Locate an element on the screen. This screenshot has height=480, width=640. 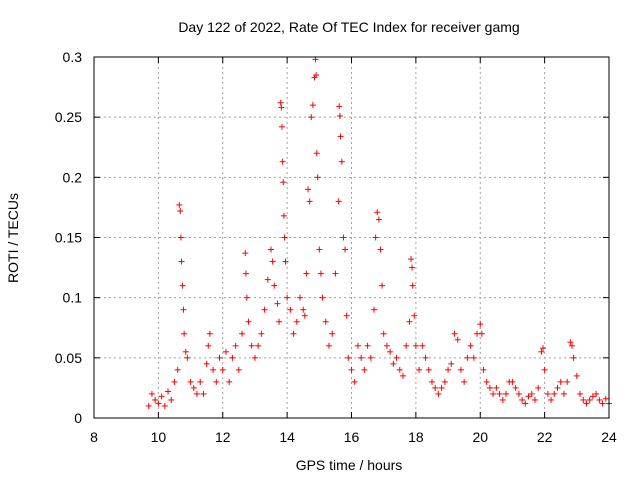
x-tick-label: 12 is located at coordinates (223, 437).